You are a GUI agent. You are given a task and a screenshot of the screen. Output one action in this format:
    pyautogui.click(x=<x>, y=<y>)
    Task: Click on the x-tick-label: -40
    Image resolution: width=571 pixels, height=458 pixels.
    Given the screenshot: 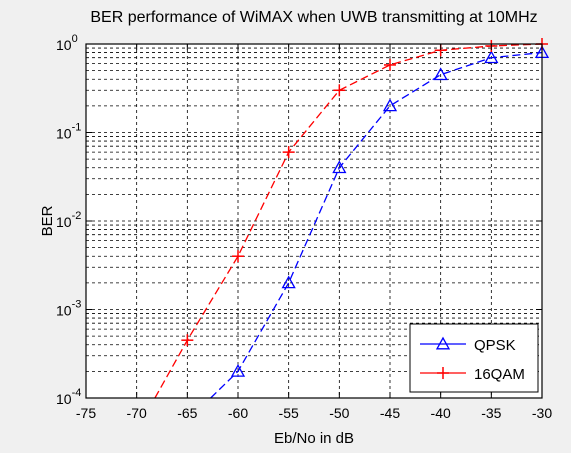 What is the action you would take?
    pyautogui.click(x=441, y=413)
    